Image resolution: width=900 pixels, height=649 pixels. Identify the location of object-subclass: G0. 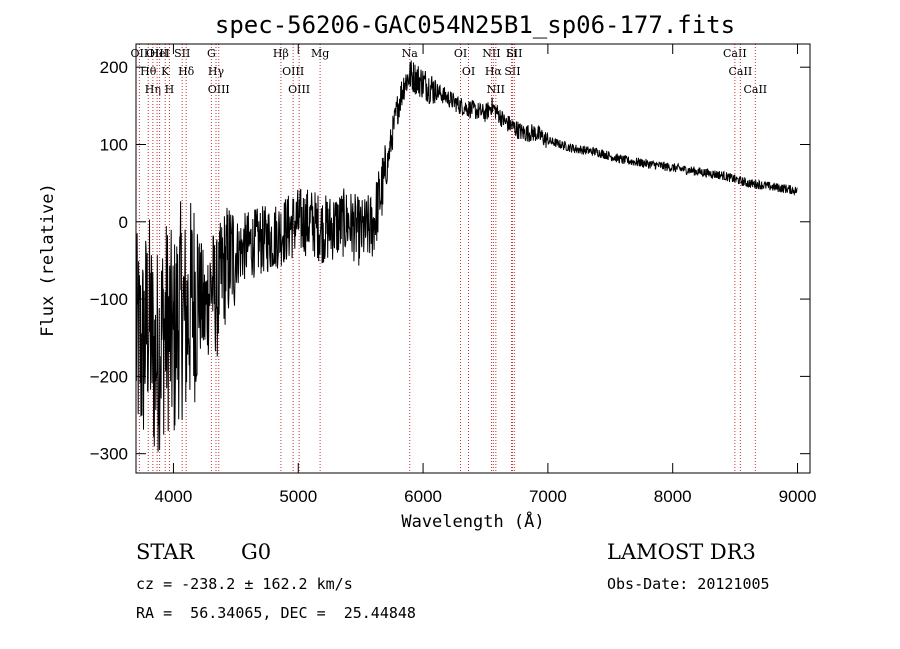
(256, 552).